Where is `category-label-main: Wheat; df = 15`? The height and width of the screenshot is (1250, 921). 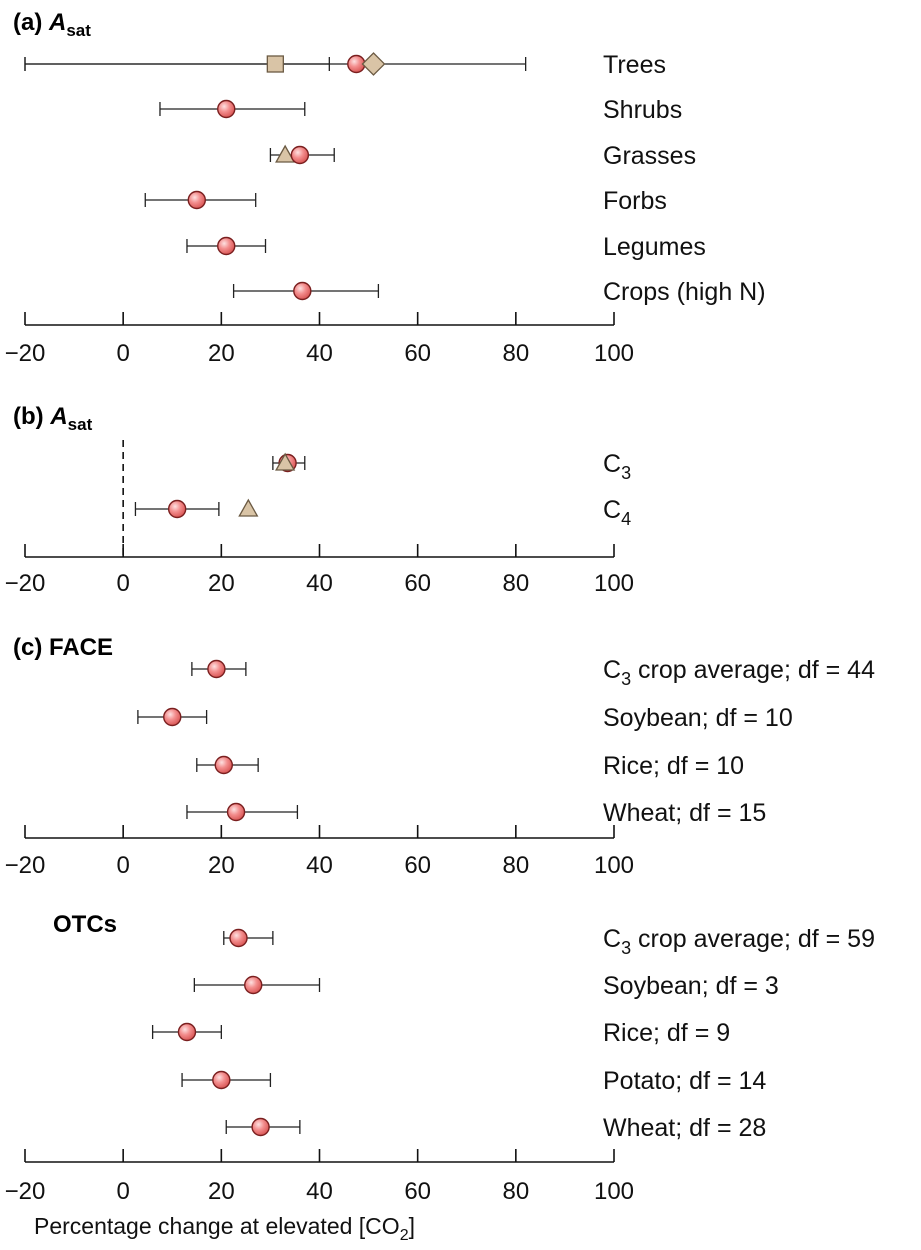 category-label-main: Wheat; df = 15 is located at coordinates (684, 813).